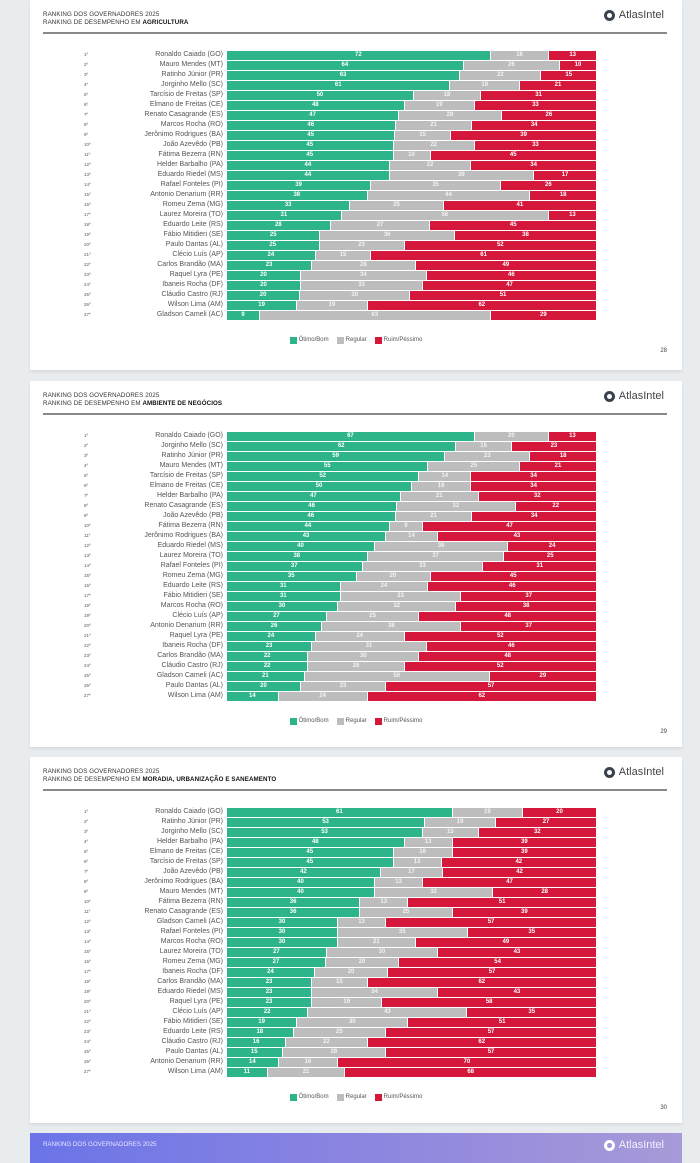 The image size is (700, 1163). Describe the element at coordinates (384, 901) in the screenshot. I see `data-label: 13` at that location.